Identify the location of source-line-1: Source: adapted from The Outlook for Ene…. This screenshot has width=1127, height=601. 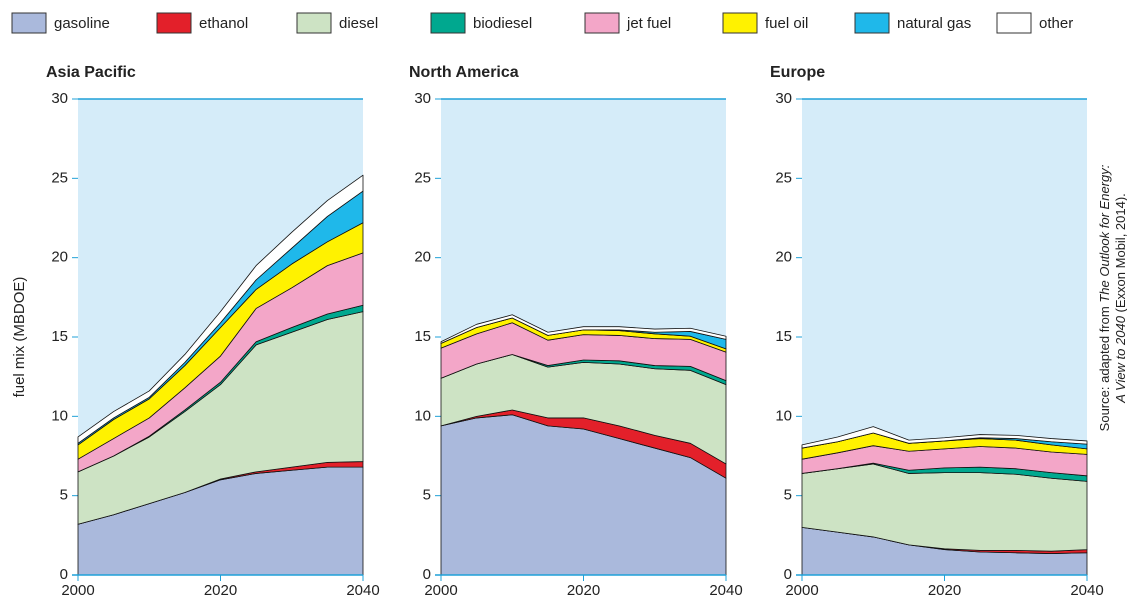
(1104, 297).